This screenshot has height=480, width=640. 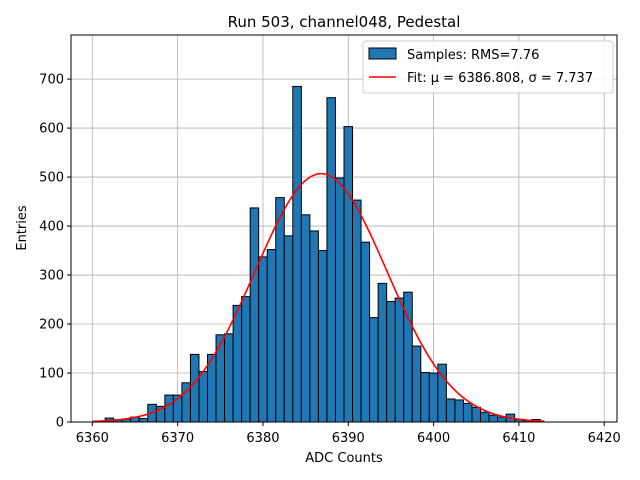 What do you see at coordinates (473, 55) in the screenshot?
I see `legend-histogram-label: Samples: RMS=7.76` at bounding box center [473, 55].